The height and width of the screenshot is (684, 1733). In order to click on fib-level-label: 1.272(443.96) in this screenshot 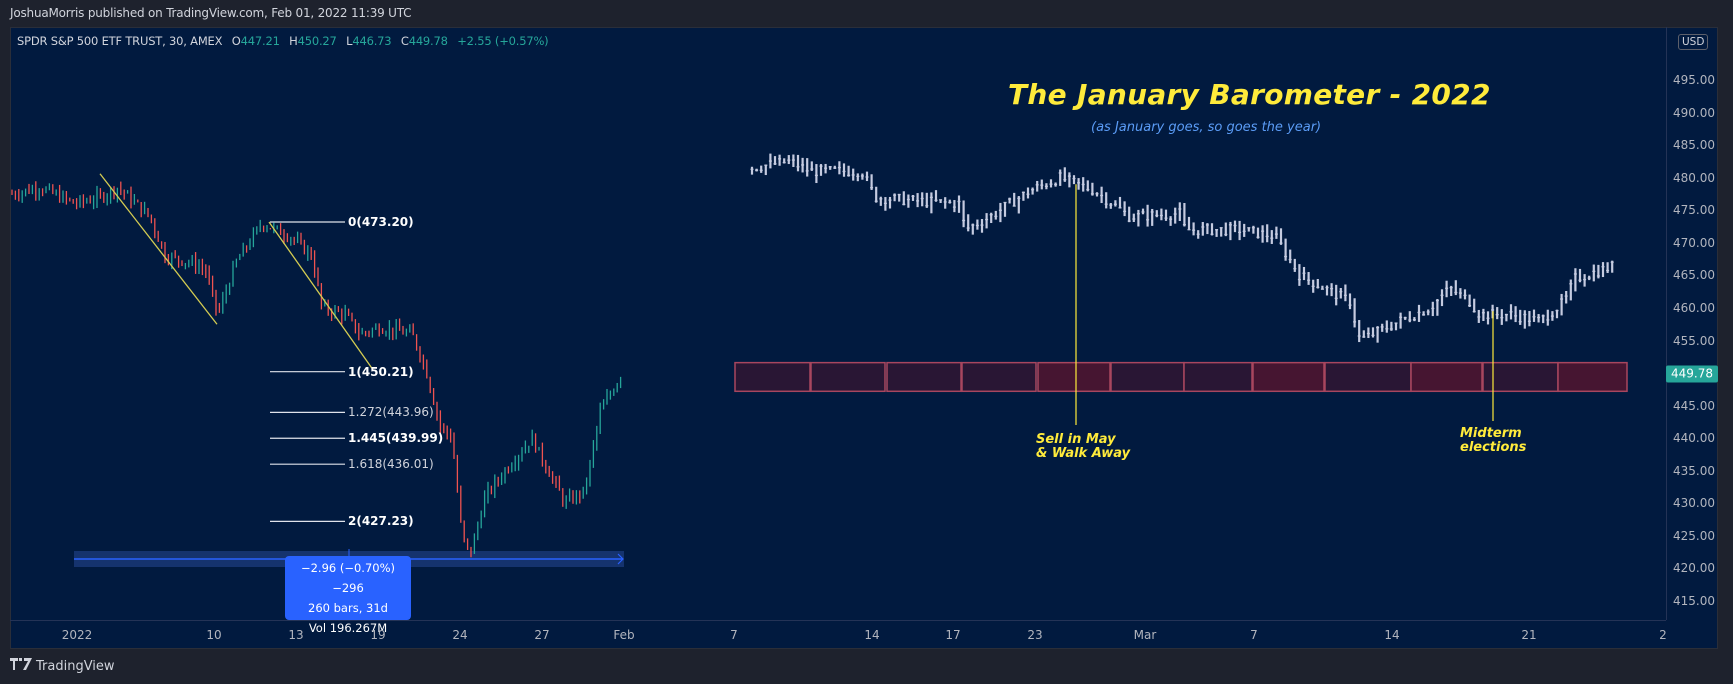, I will do `click(391, 412)`.